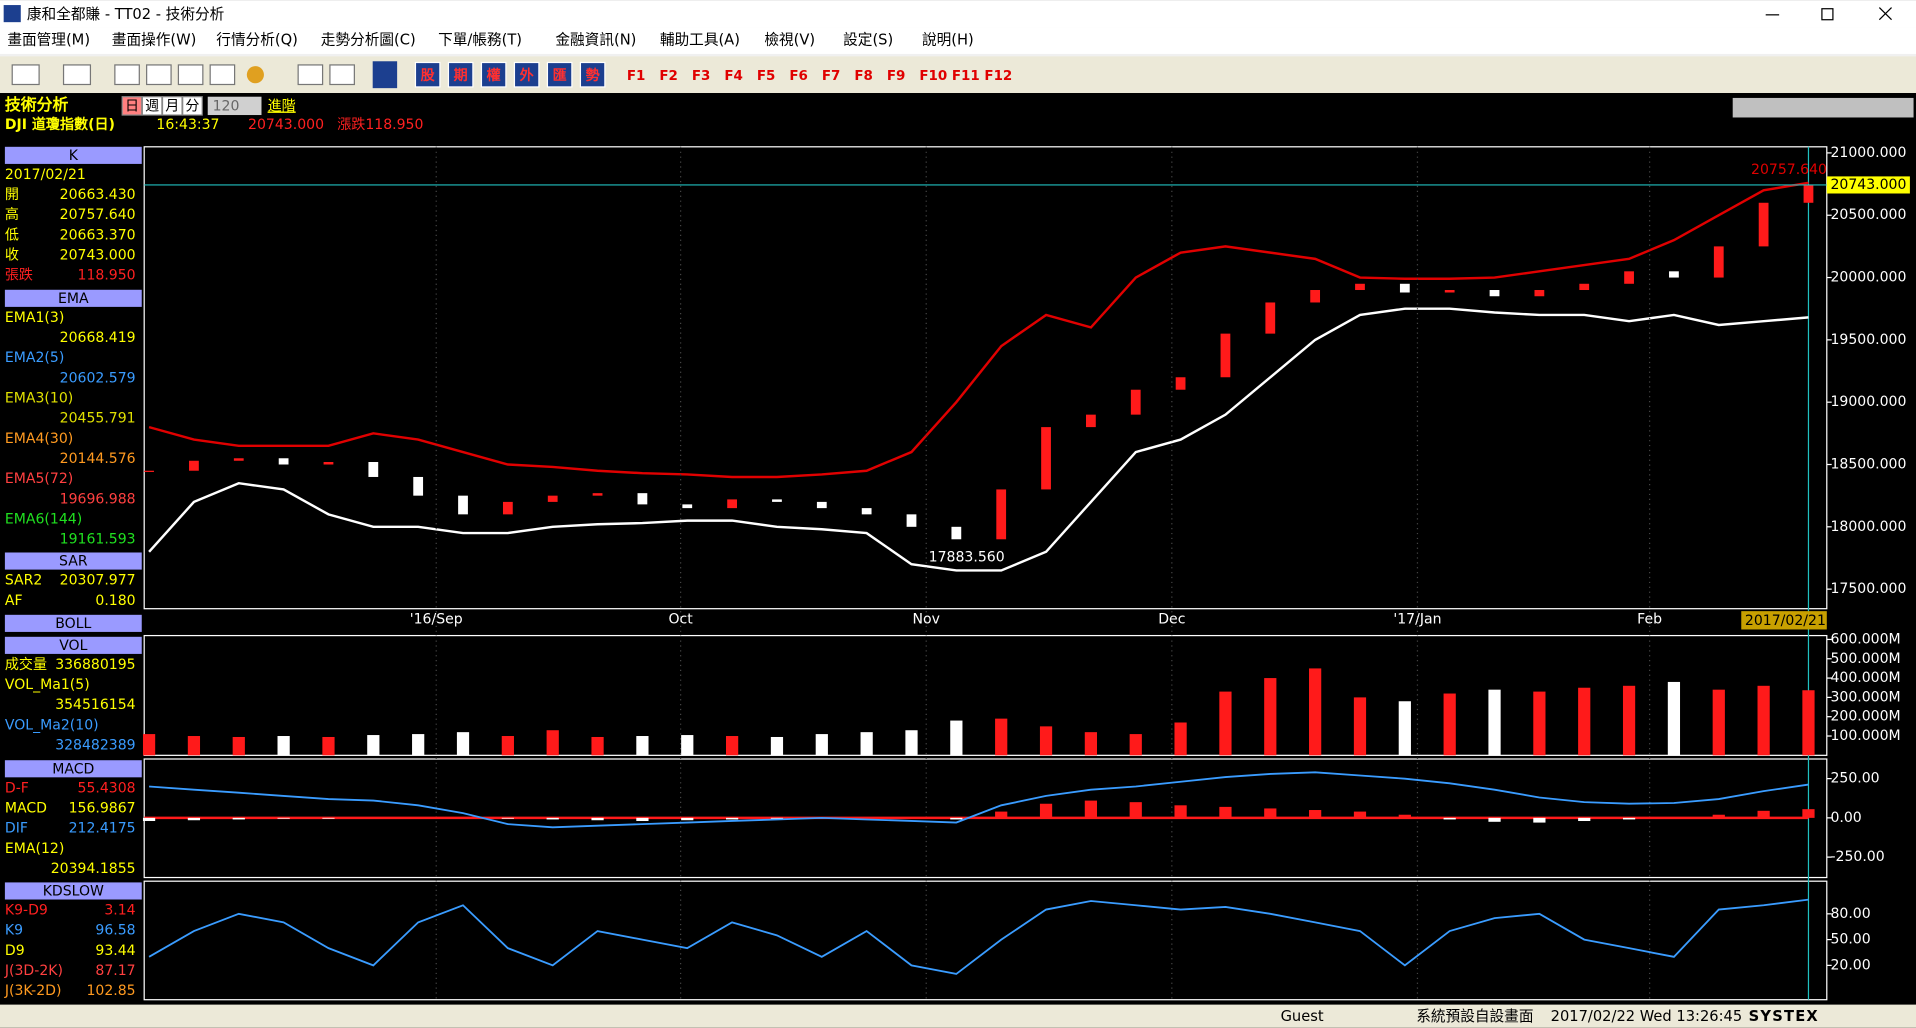 The image size is (1916, 1028). I want to click on row-label: EMA5(72), so click(39, 479).